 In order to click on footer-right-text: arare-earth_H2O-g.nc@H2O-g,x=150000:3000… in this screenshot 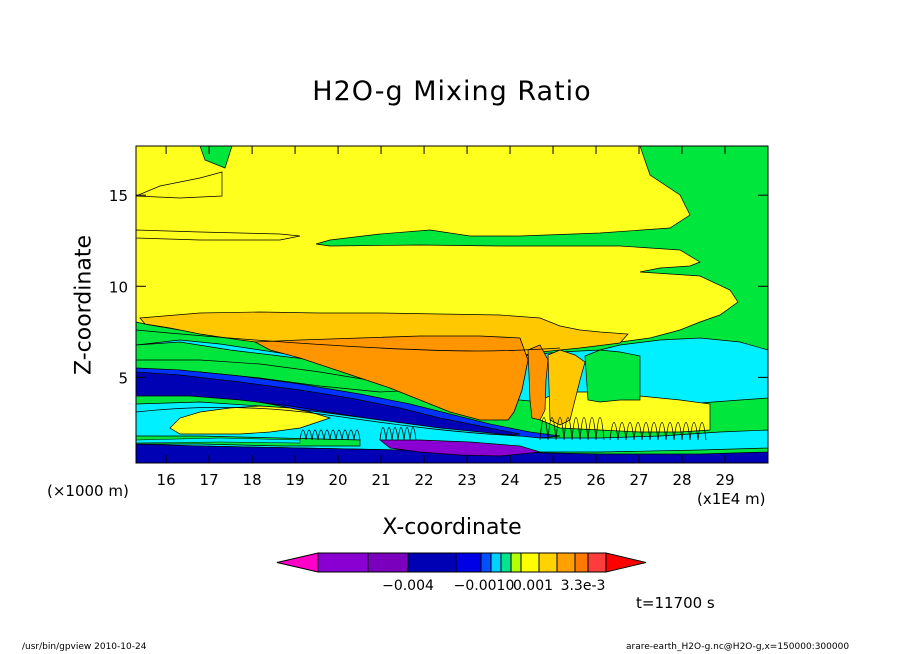, I will do `click(738, 647)`.